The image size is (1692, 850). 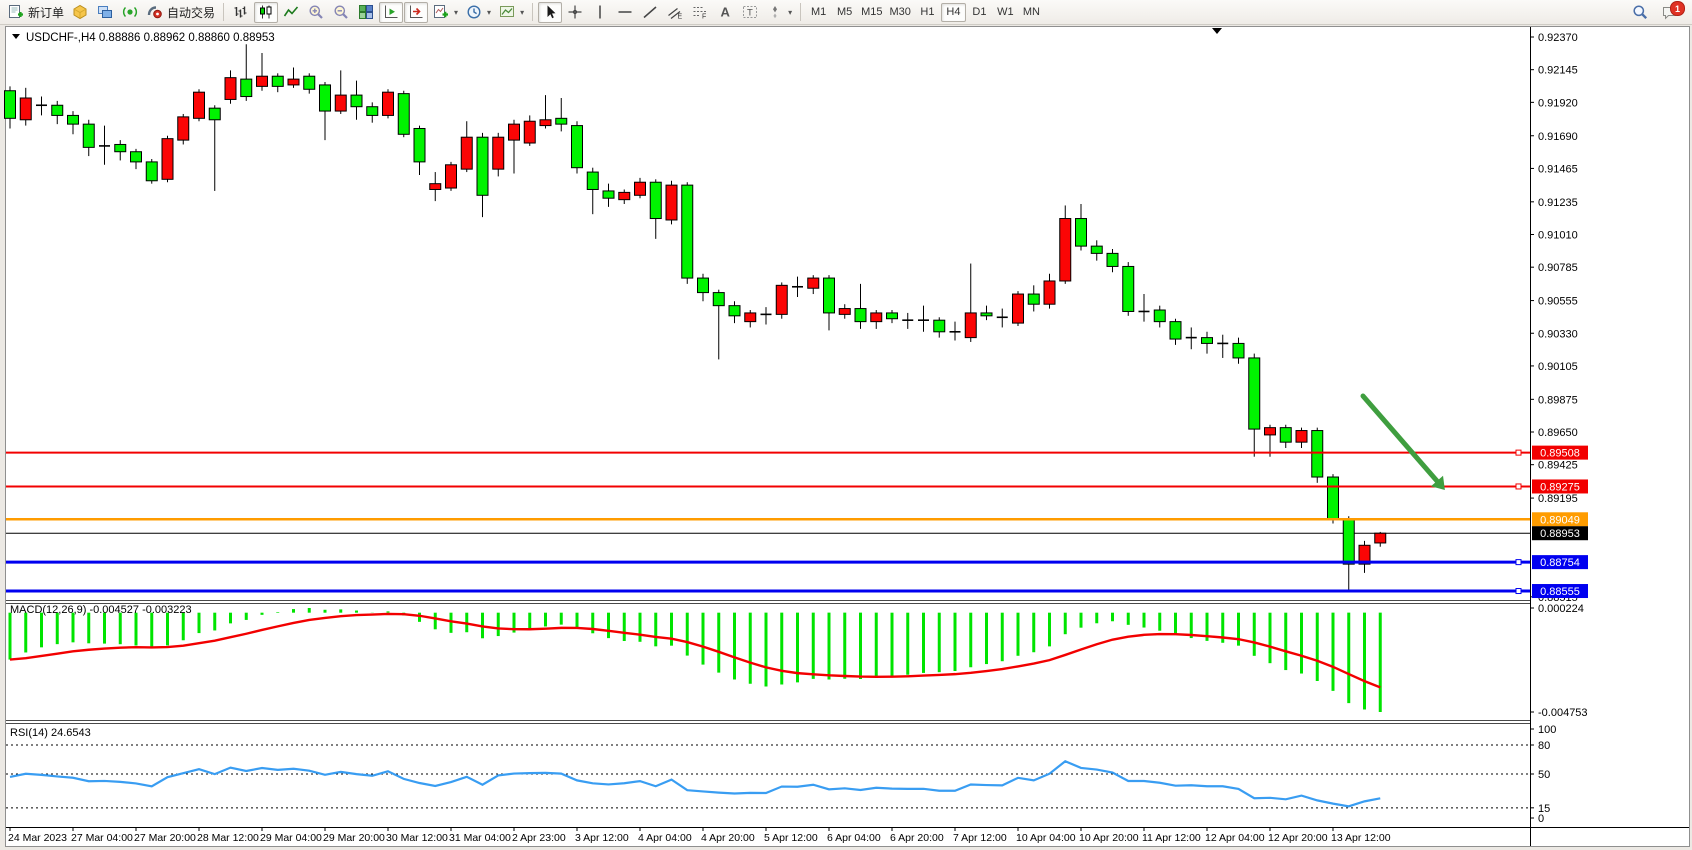 I want to click on search-button, so click(x=1640, y=12).